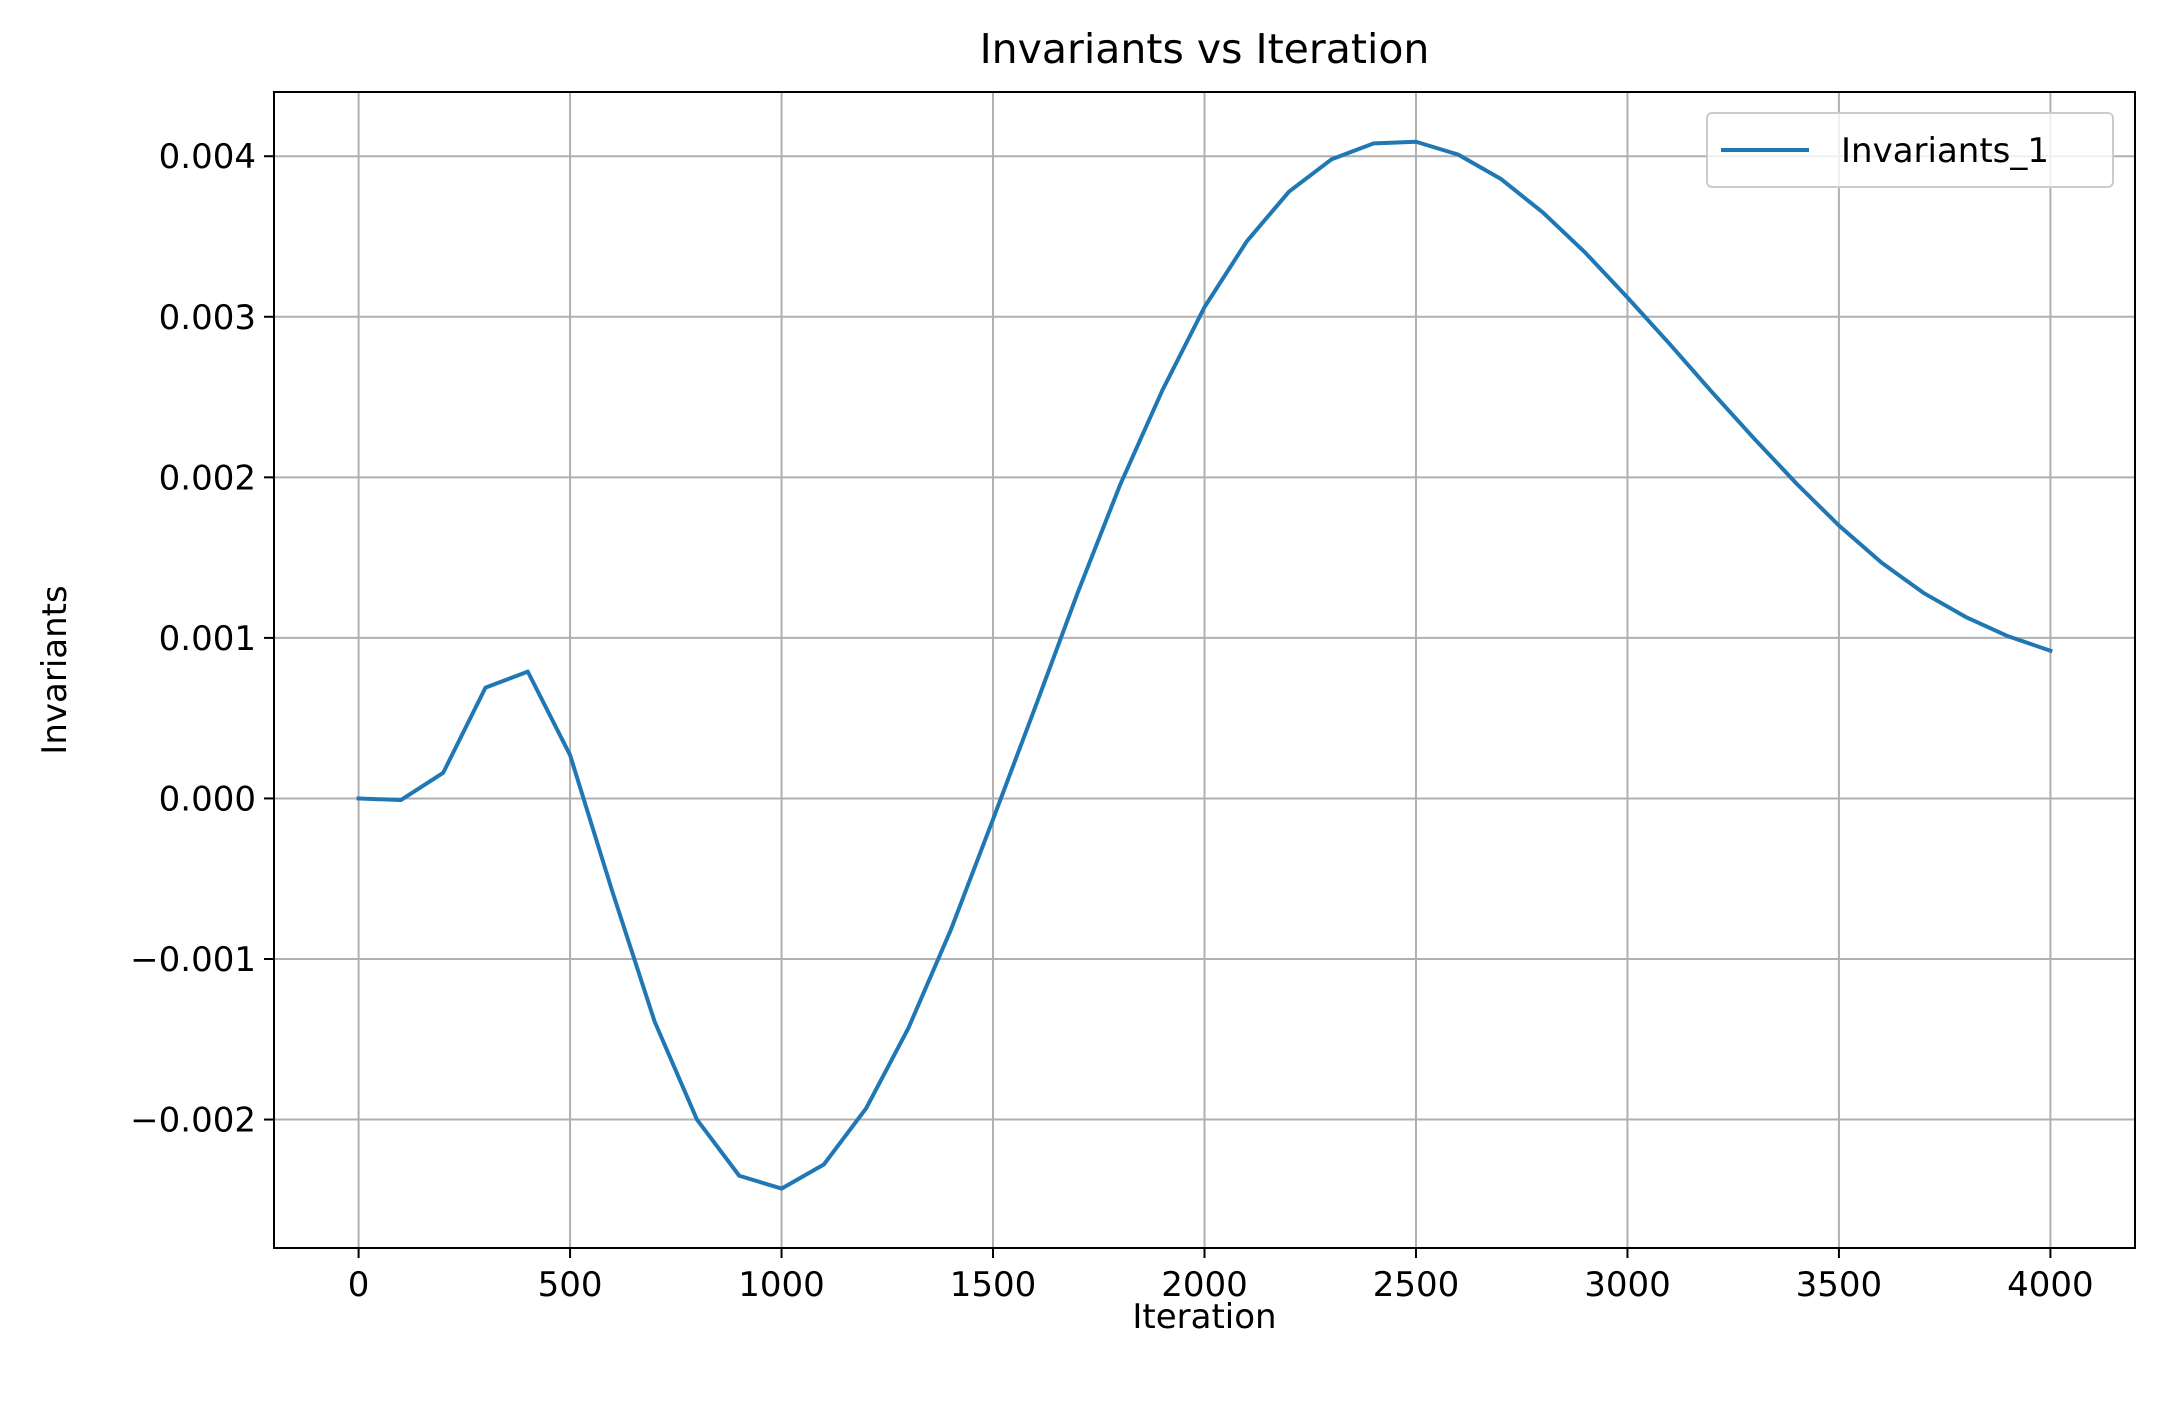  What do you see at coordinates (570, 1285) in the screenshot?
I see `x-tick-label: 500` at bounding box center [570, 1285].